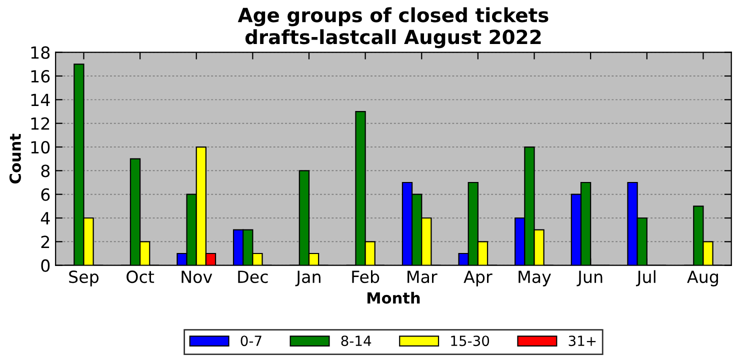 The width and height of the screenshot is (741, 361). Describe the element at coordinates (478, 278) in the screenshot. I see `x-tick-label: Apr` at that location.